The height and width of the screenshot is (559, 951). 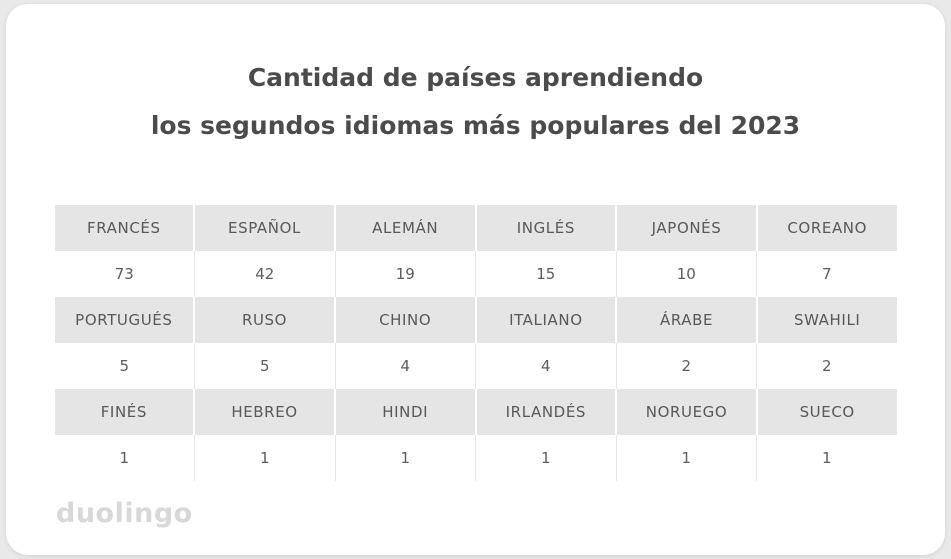 I want to click on language-cell: ESPAÑOL, so click(x=265, y=228).